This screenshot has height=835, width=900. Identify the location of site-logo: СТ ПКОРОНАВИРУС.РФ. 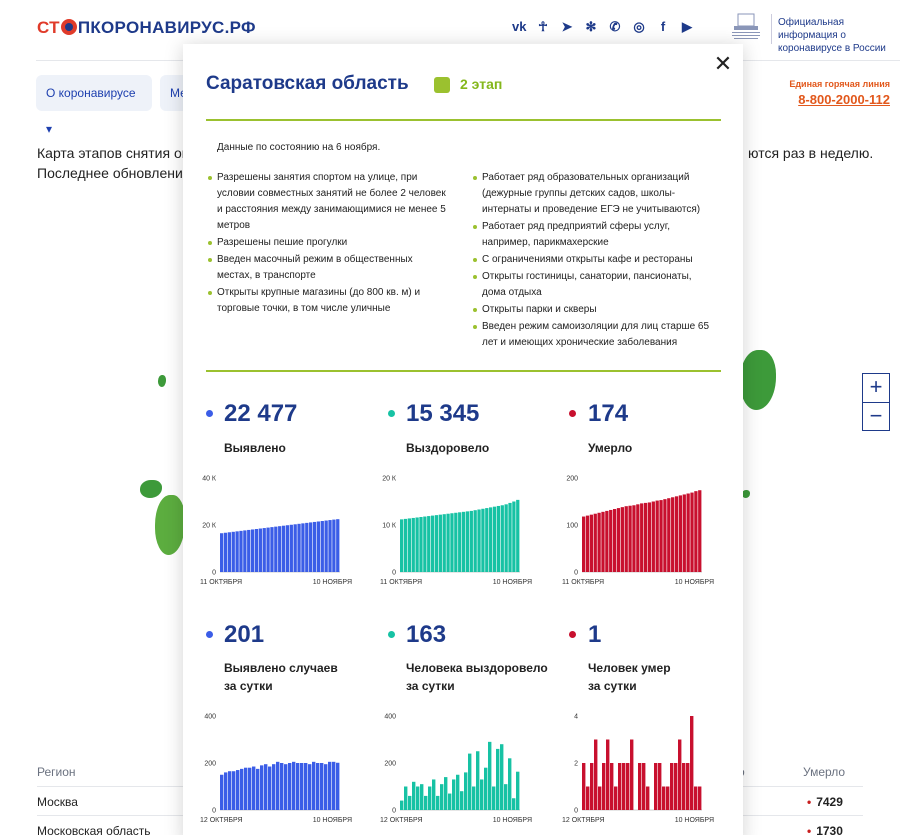
(146, 28).